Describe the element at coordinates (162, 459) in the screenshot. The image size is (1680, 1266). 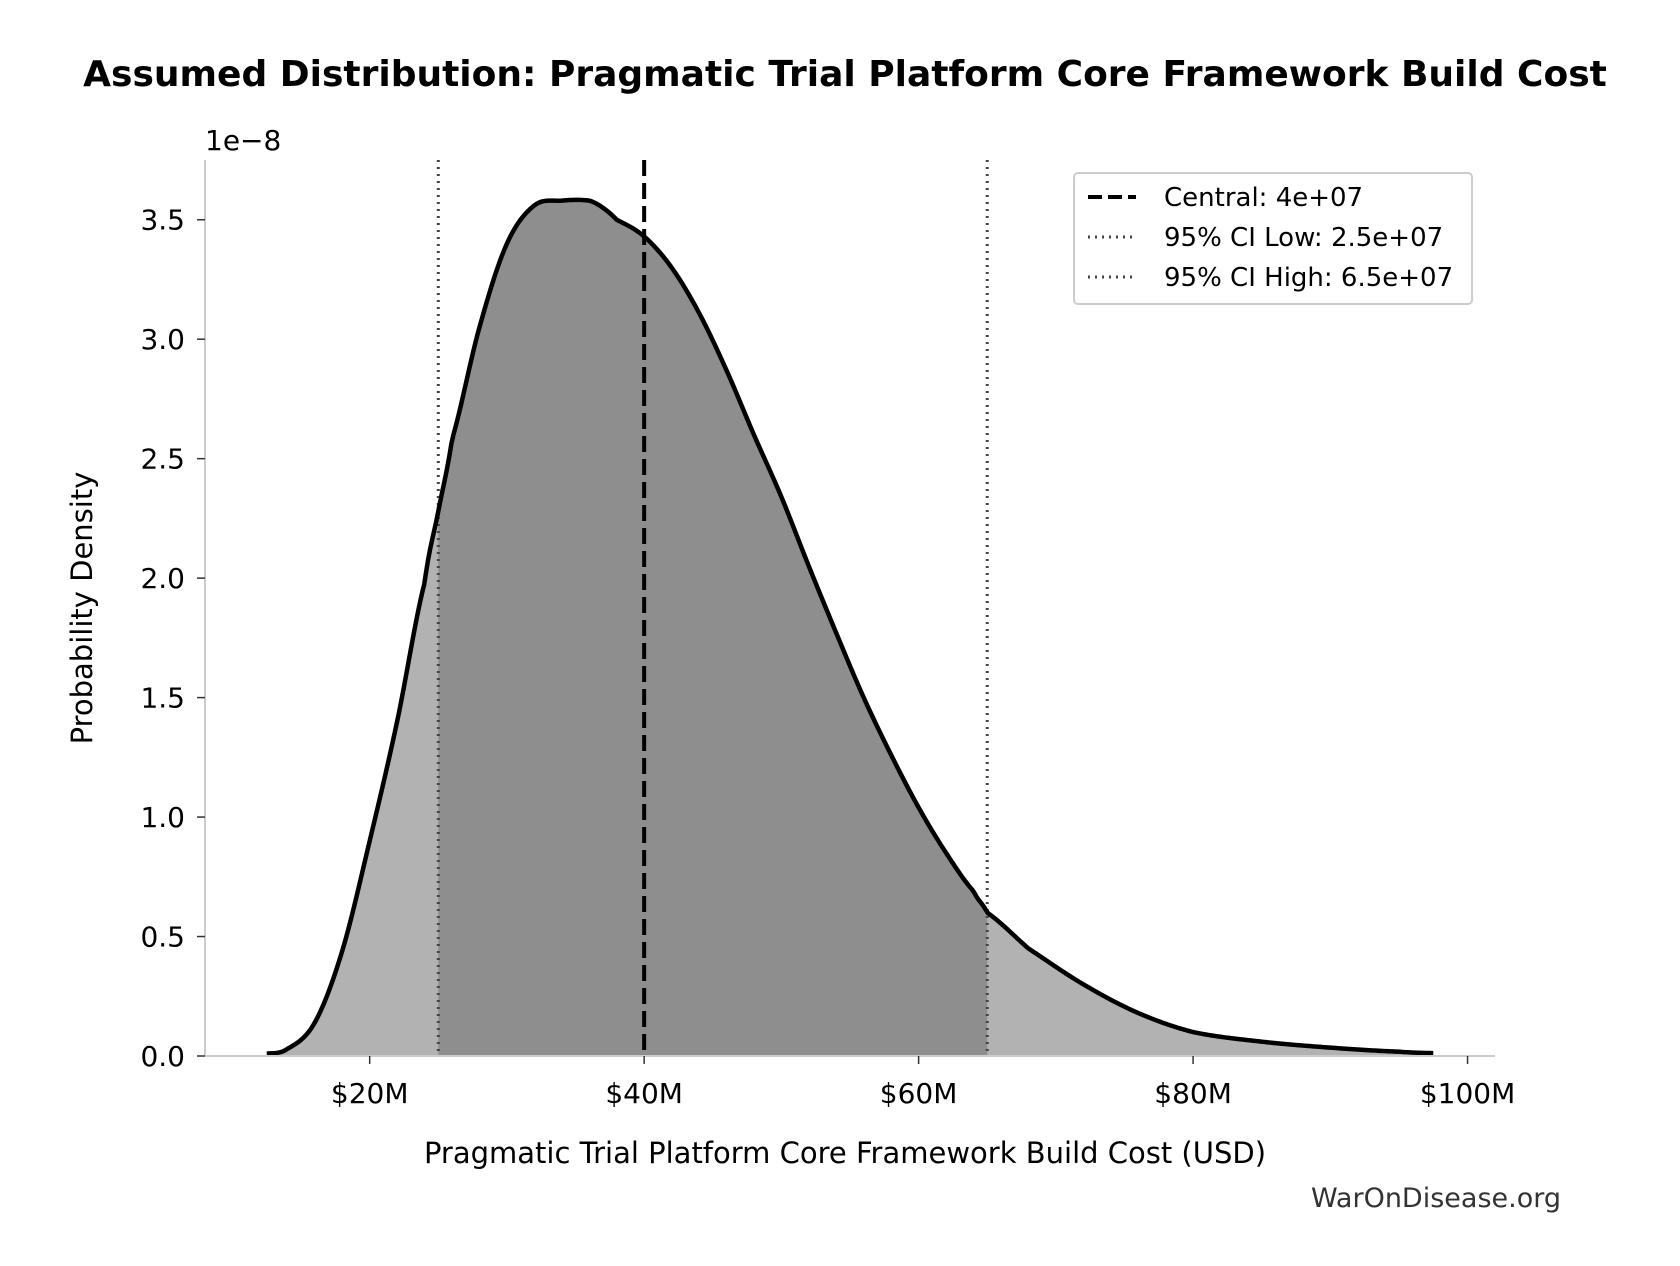
I see `y-tick-label: 2.5` at that location.